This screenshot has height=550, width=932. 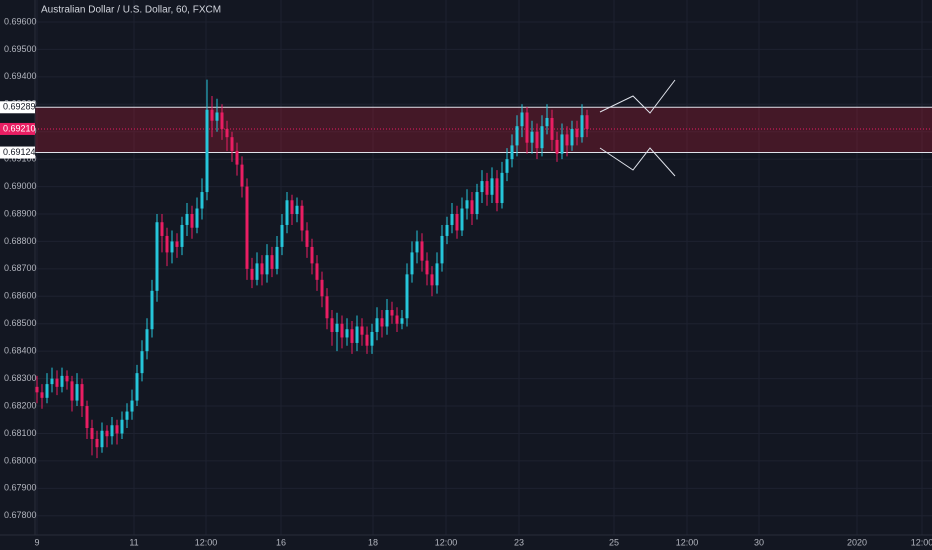 I want to click on y-tick-label: 0.69400, so click(x=20, y=76).